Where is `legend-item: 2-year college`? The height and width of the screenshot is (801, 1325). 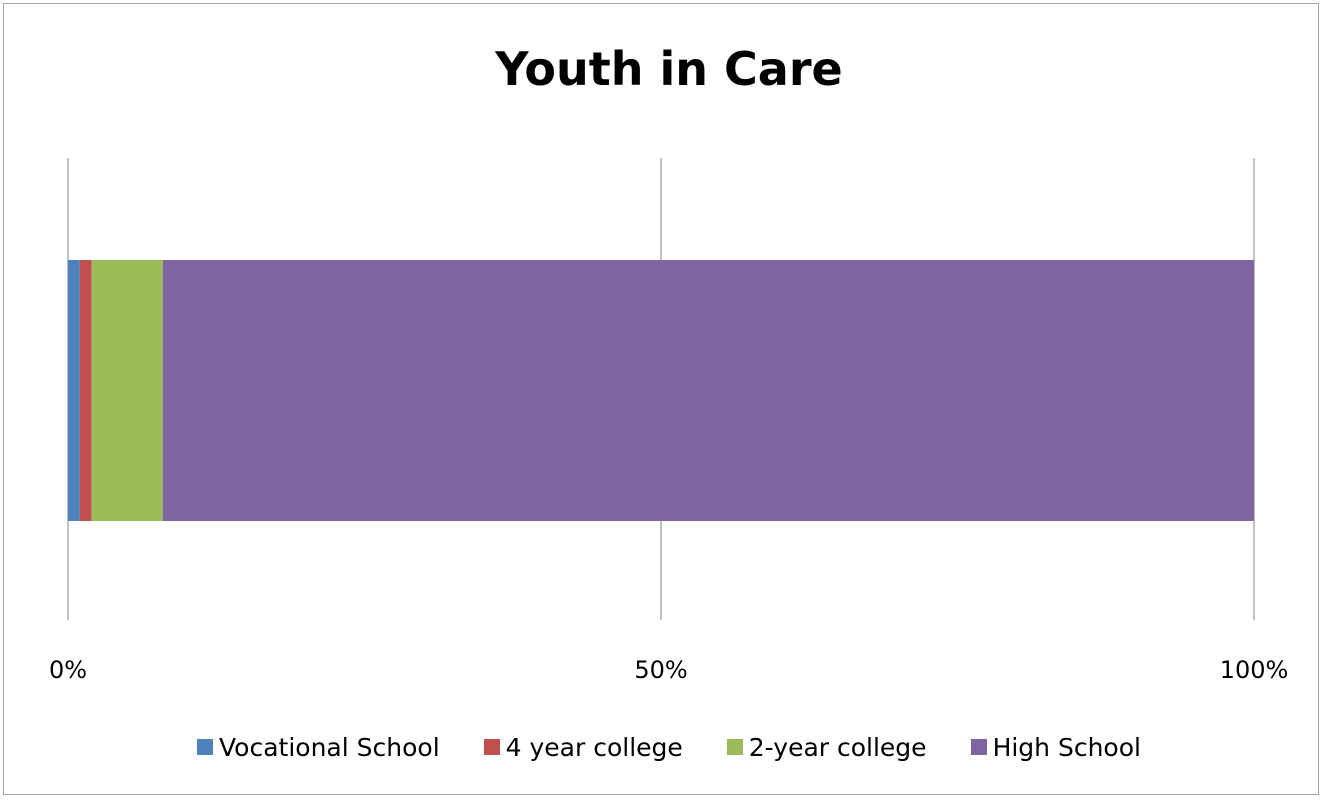 legend-item: 2-year college is located at coordinates (826, 747).